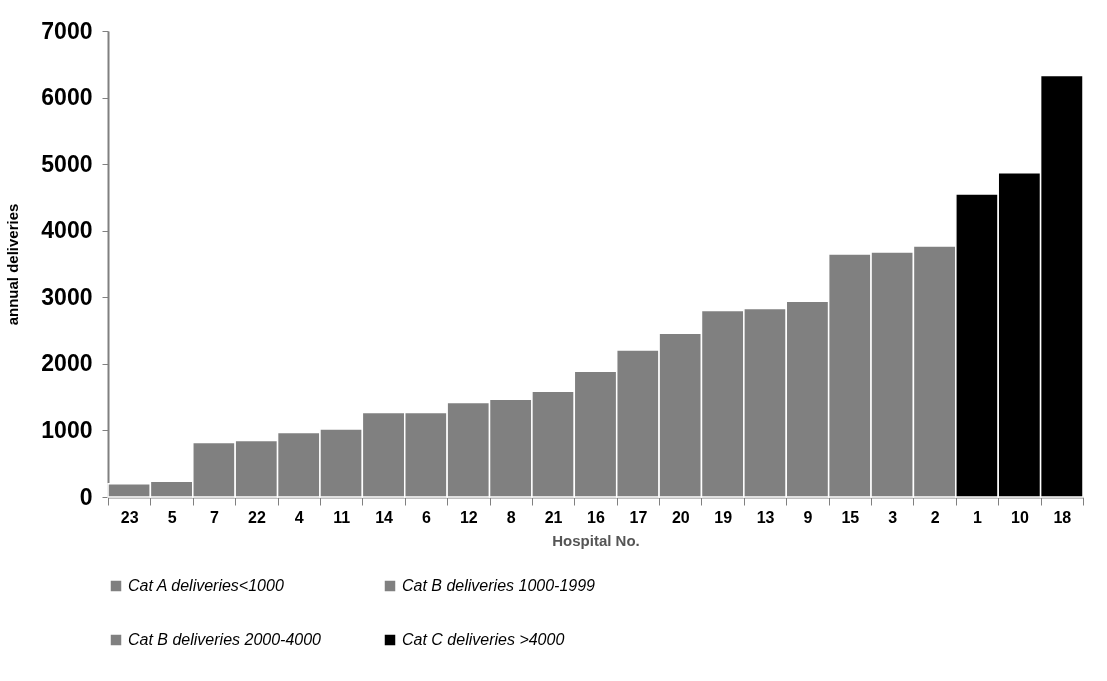 The height and width of the screenshot is (681, 1107). What do you see at coordinates (342, 517) in the screenshot?
I see `x-tick-label: 11` at bounding box center [342, 517].